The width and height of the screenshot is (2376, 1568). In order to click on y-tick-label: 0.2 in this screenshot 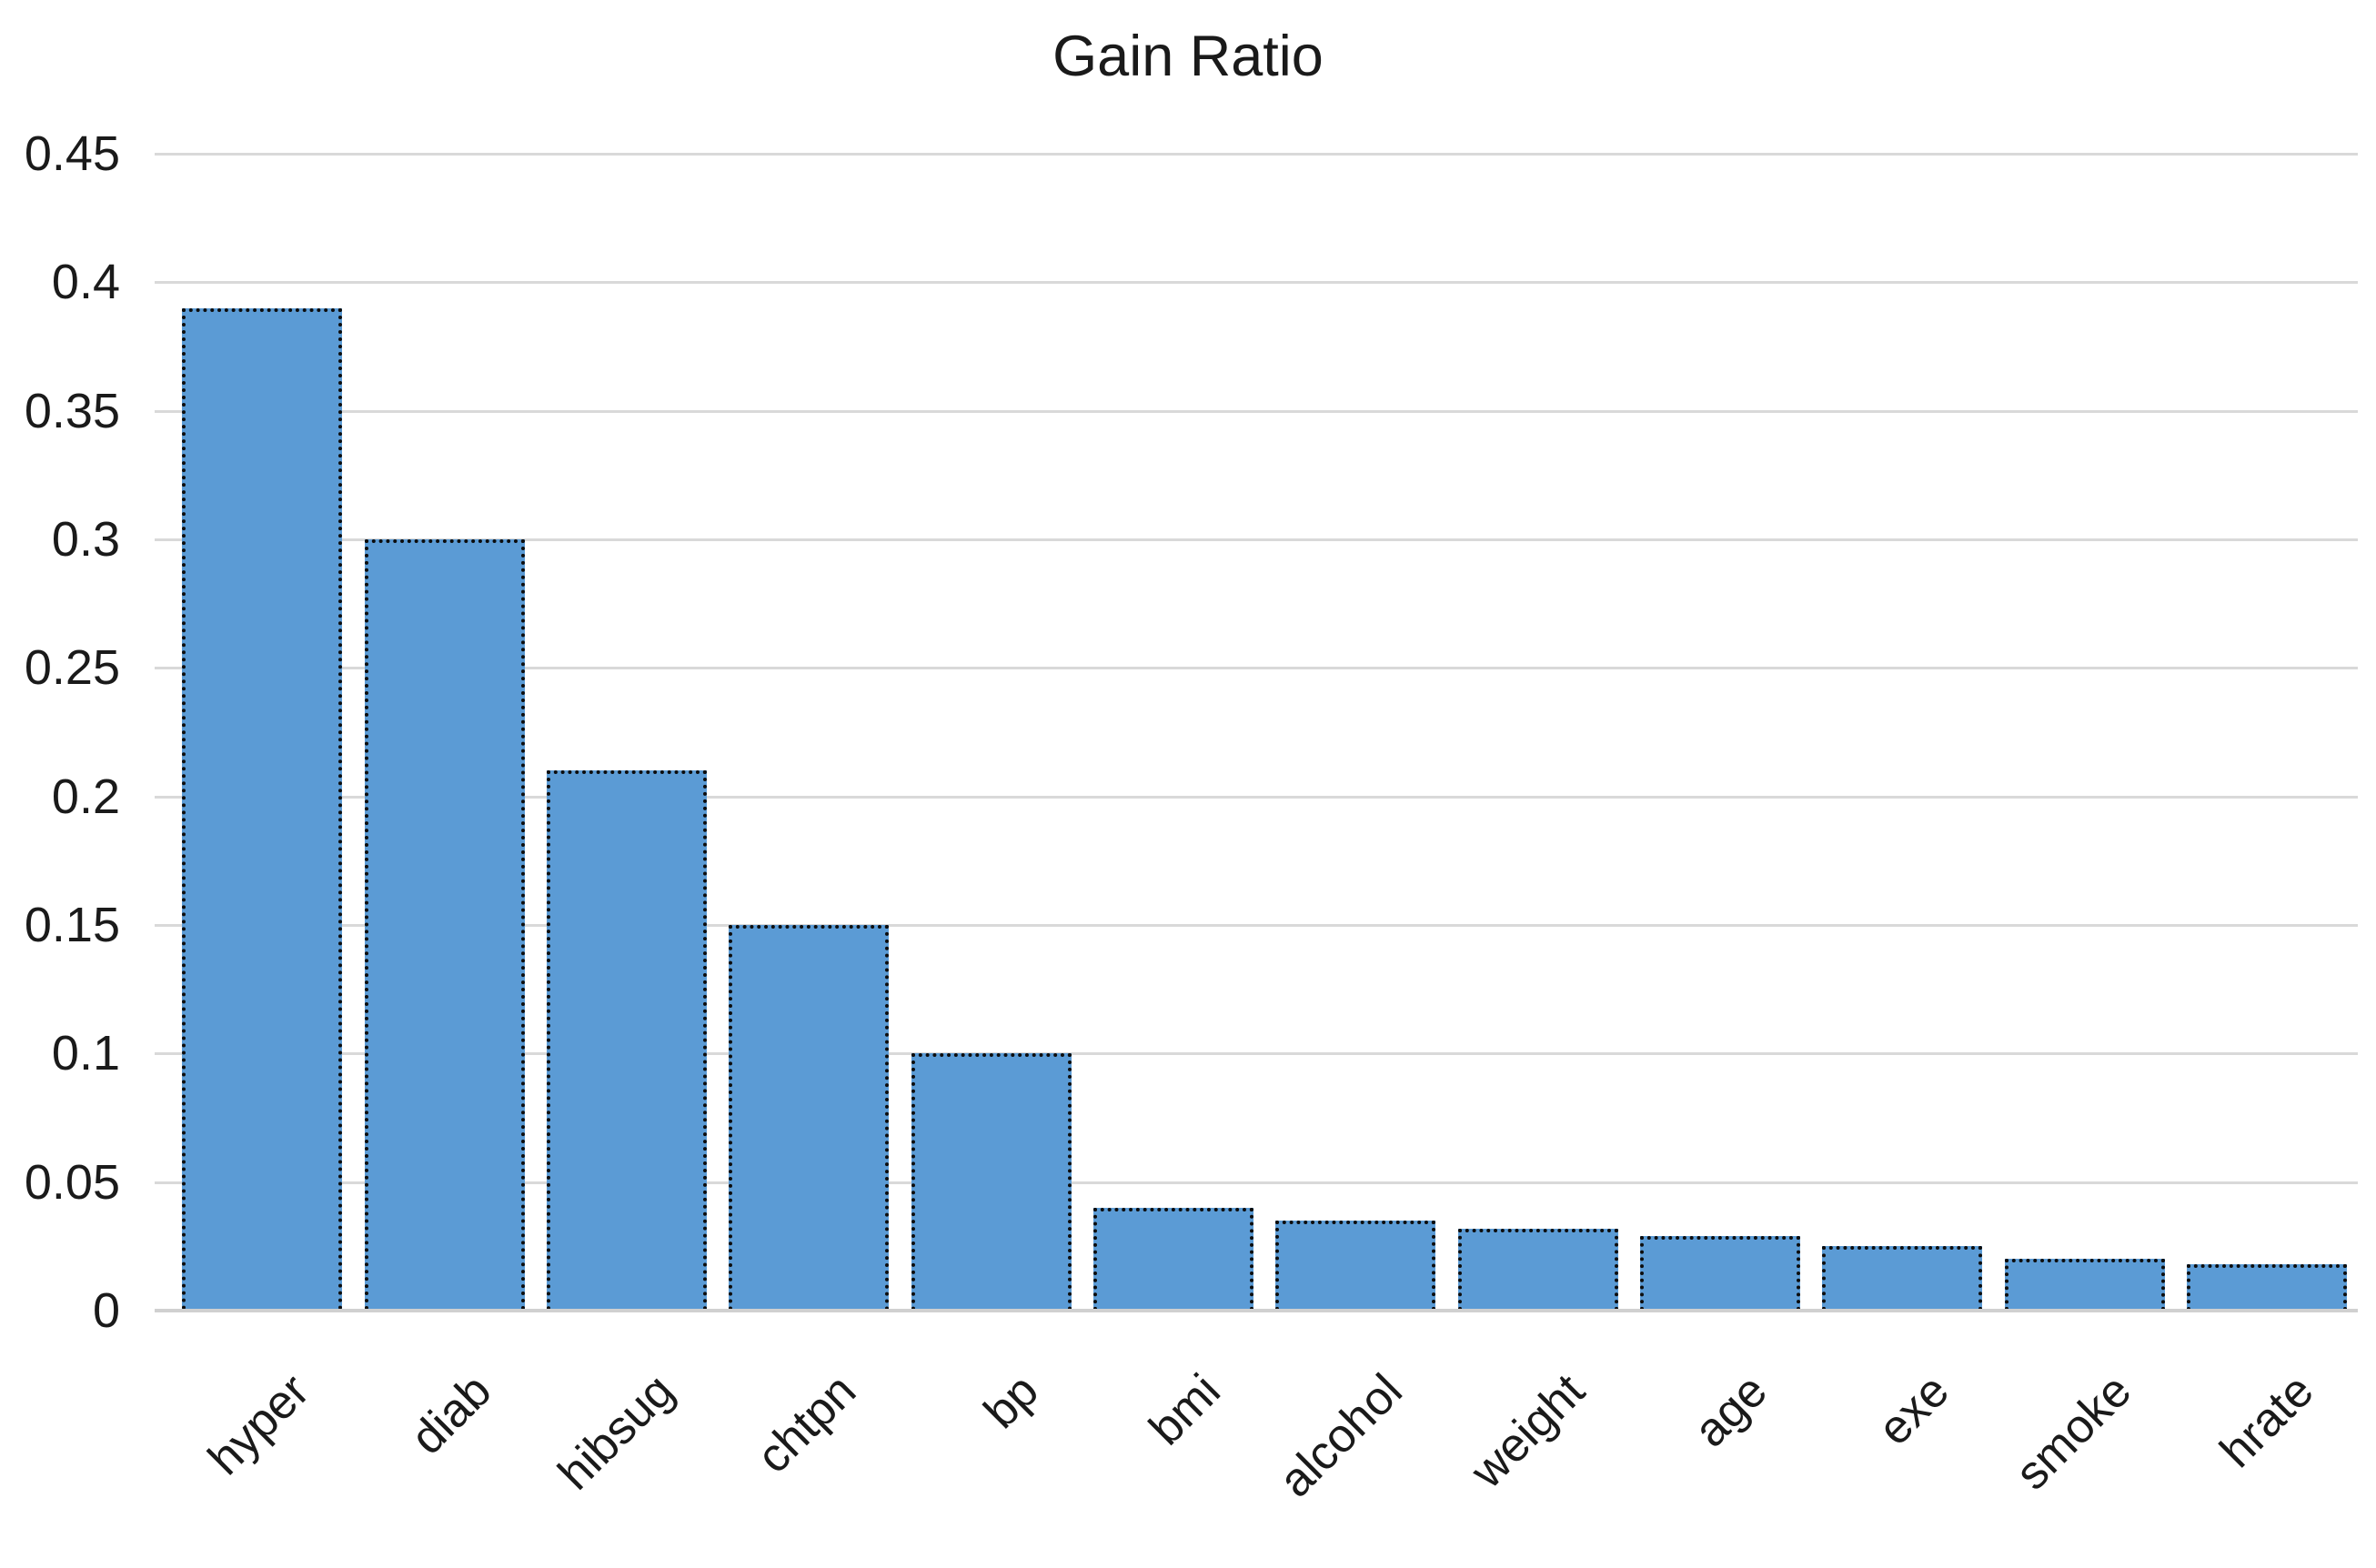, I will do `click(85, 796)`.